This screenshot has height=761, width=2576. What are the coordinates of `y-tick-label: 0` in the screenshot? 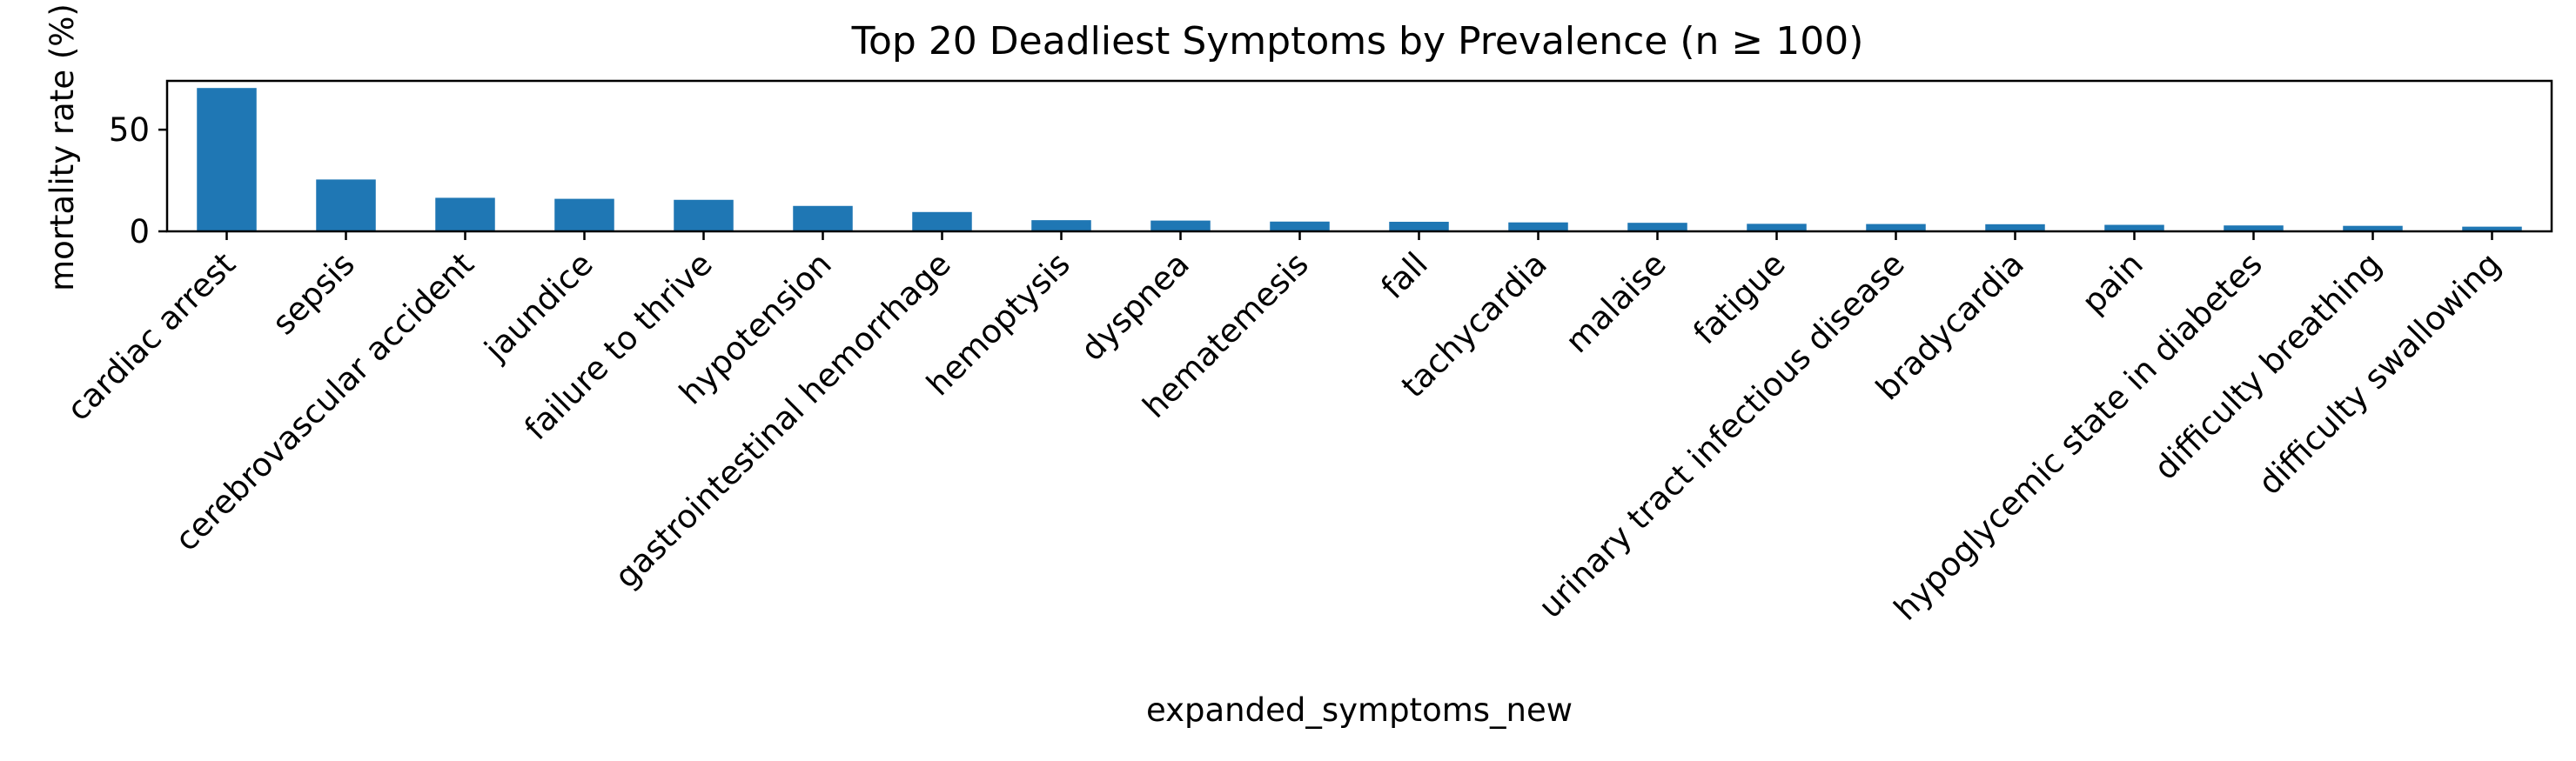 It's located at (139, 231).